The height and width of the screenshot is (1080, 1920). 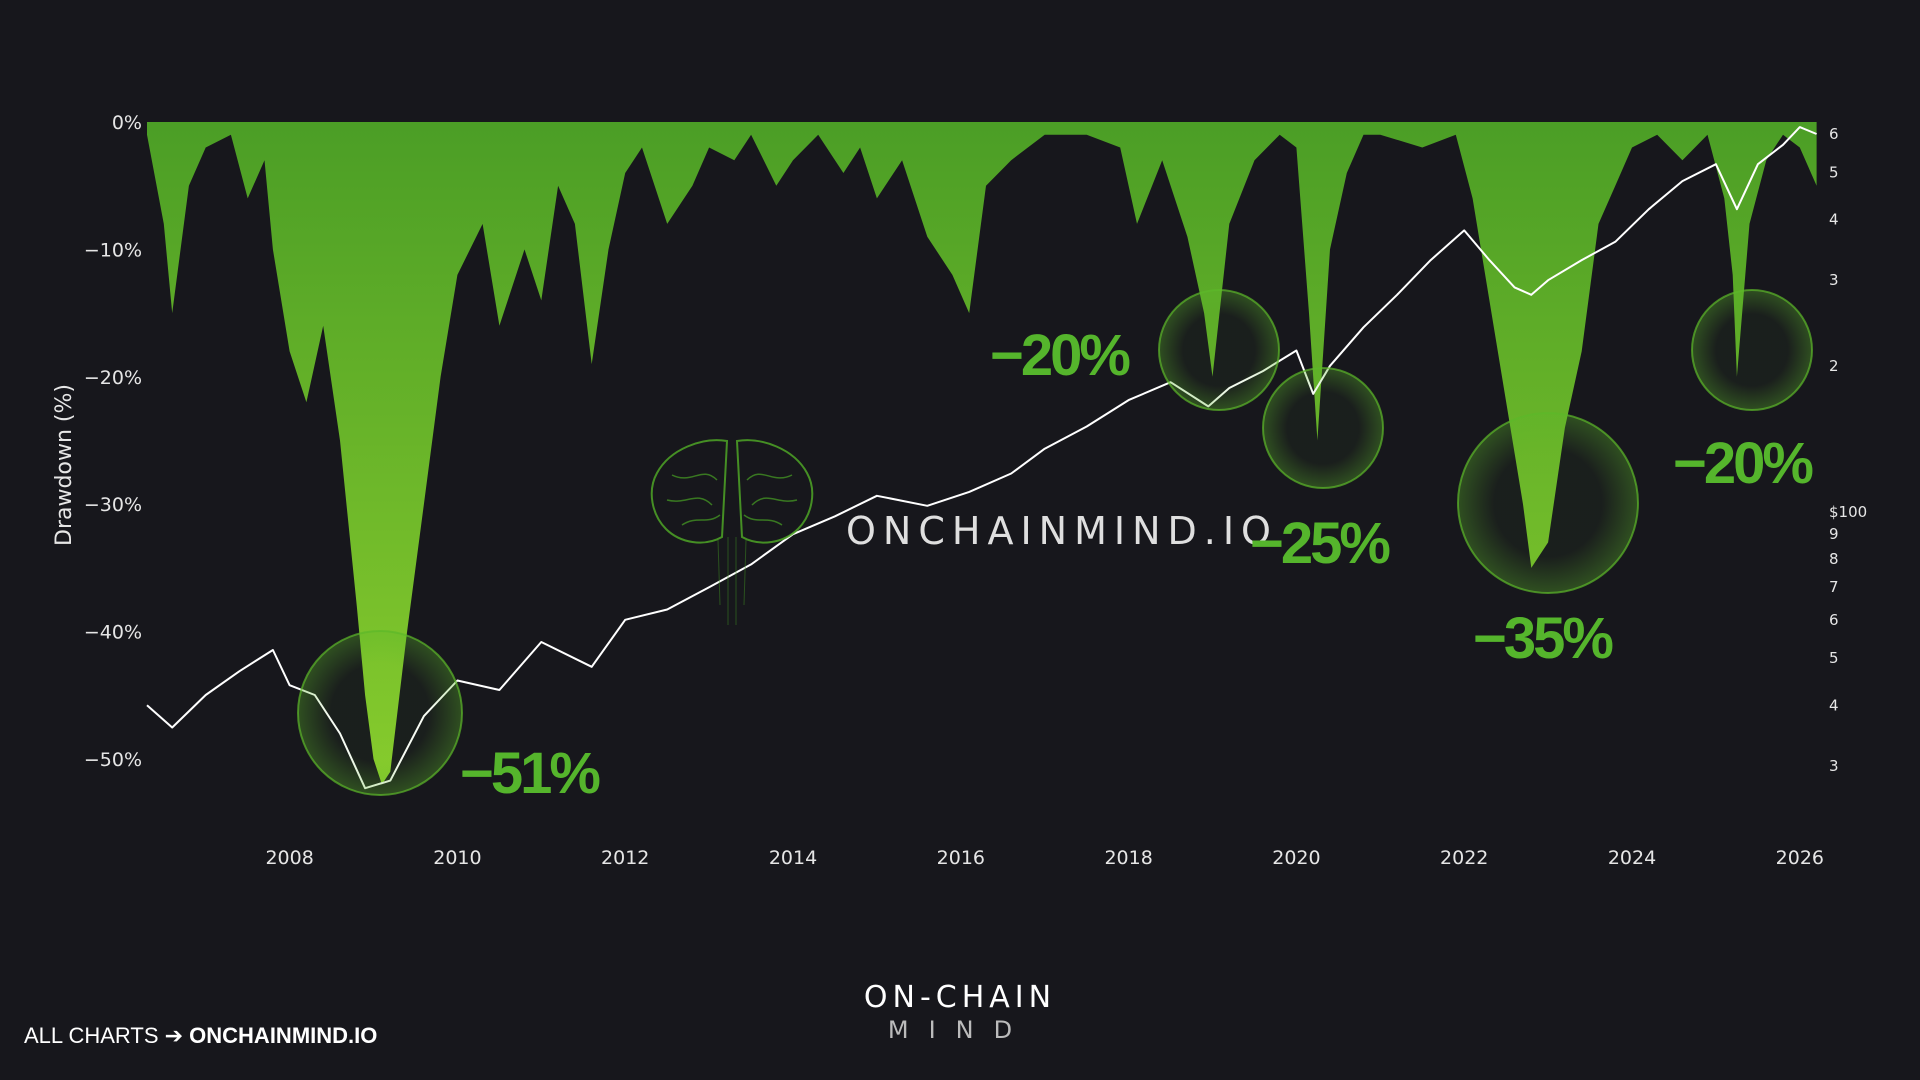 What do you see at coordinates (113, 760) in the screenshot?
I see `y-tick-label: −50%` at bounding box center [113, 760].